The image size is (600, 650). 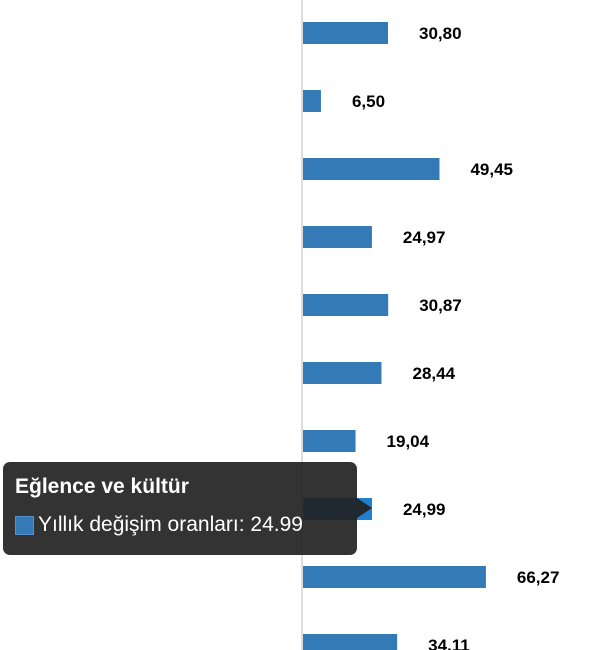 What do you see at coordinates (440, 33) in the screenshot?
I see `data-label: 30,80` at bounding box center [440, 33].